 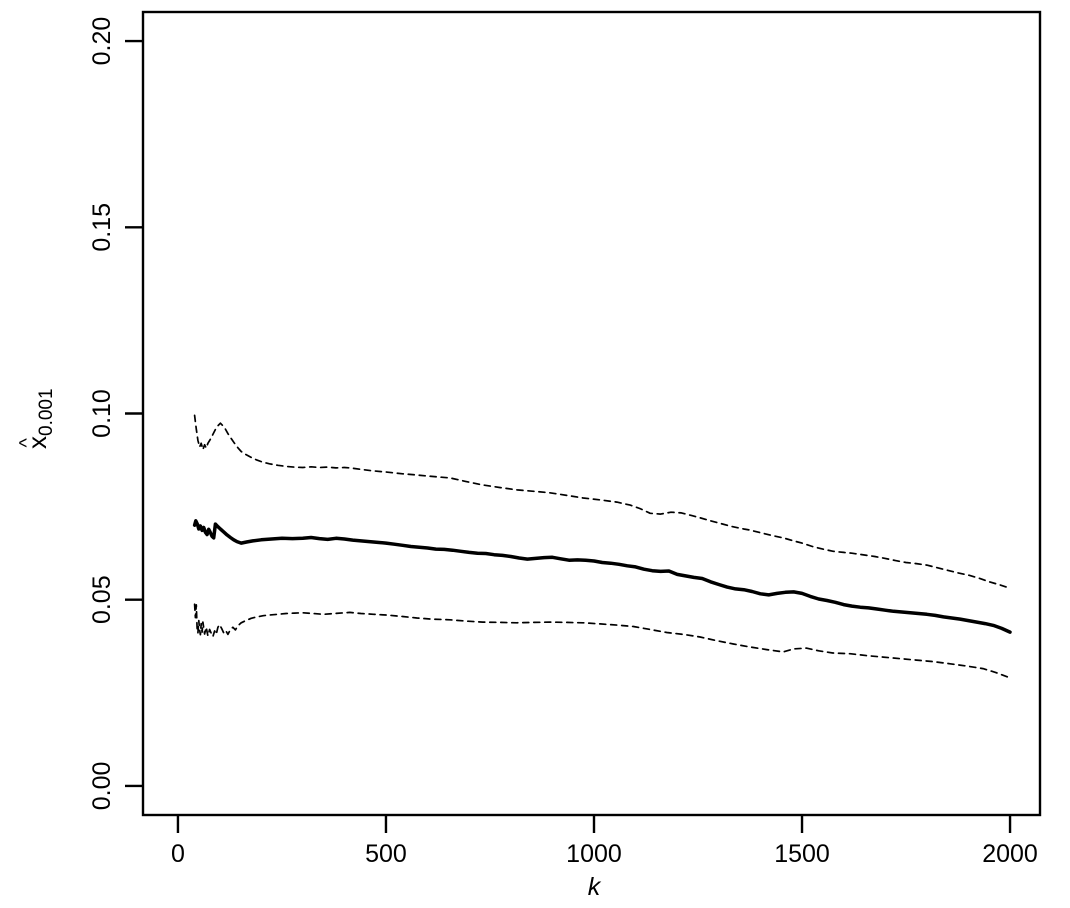 What do you see at coordinates (178, 854) in the screenshot?
I see `x-axis-tick-label: 0` at bounding box center [178, 854].